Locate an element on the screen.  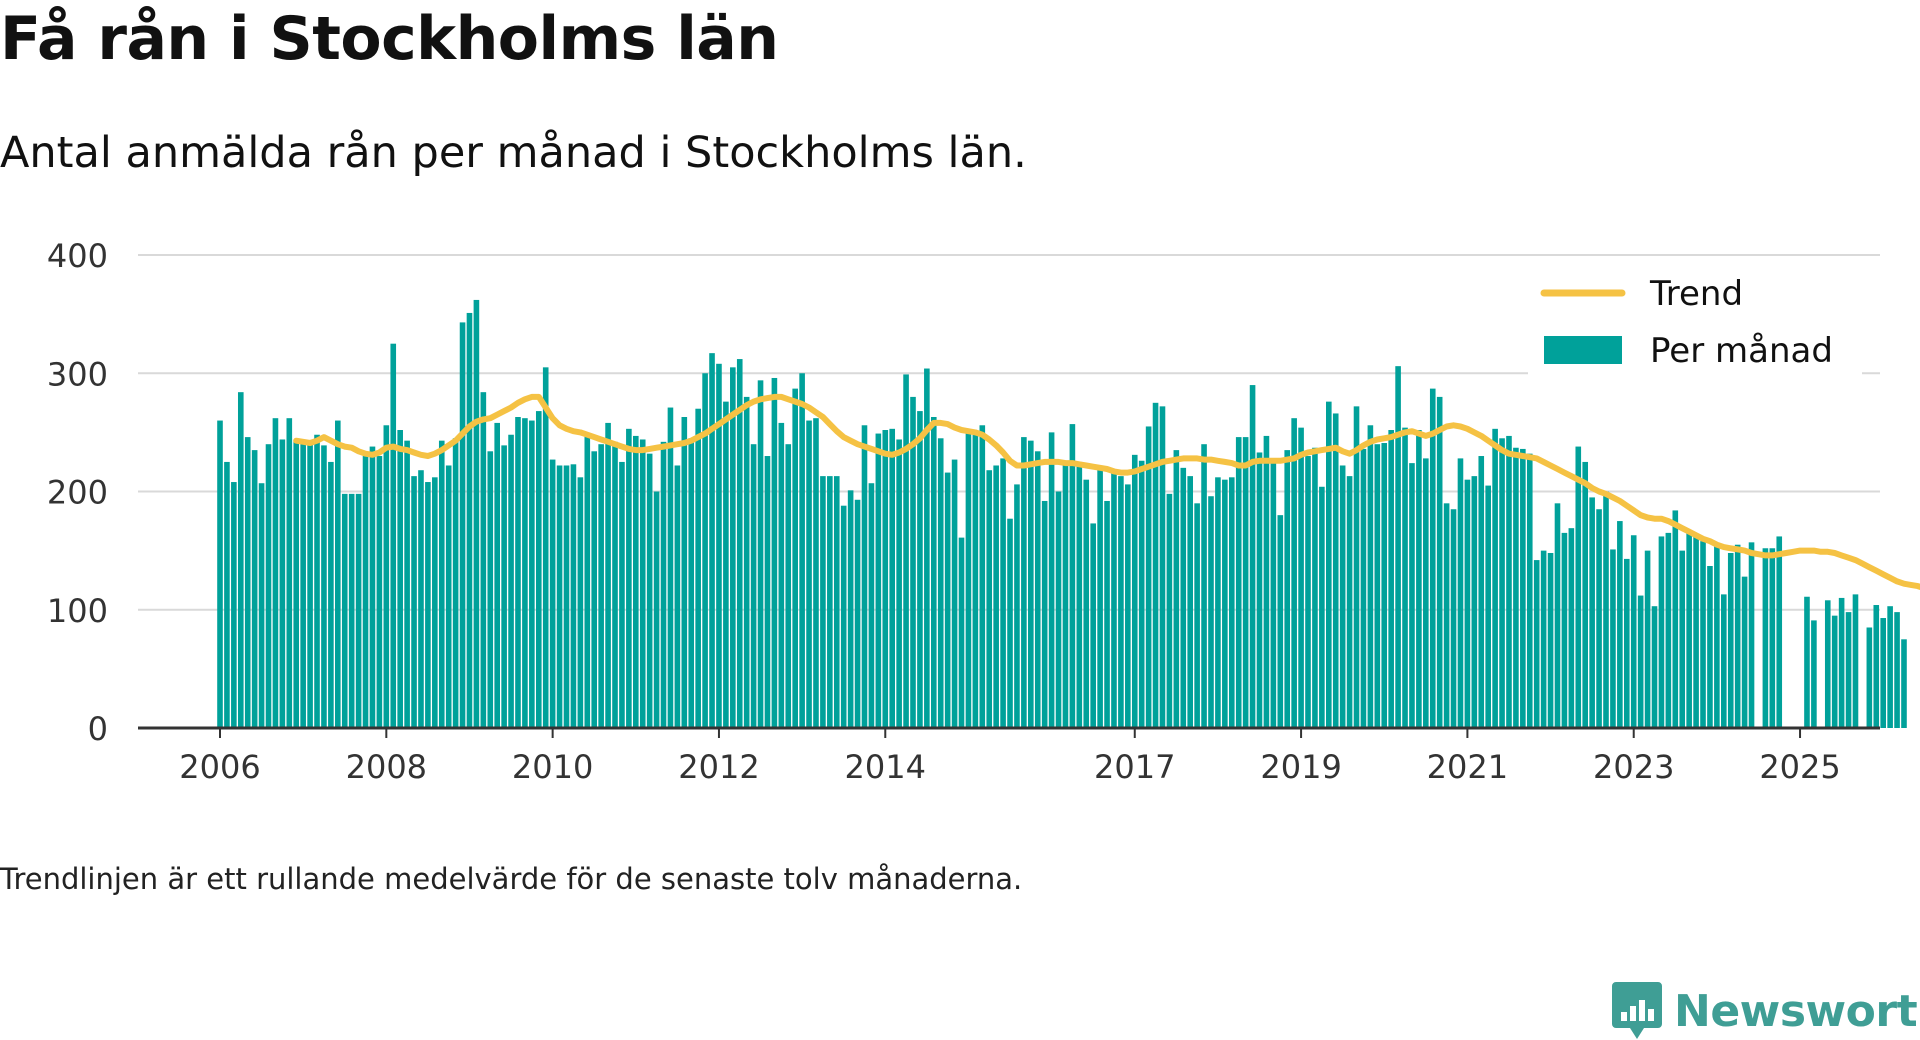
x-tick-label: 2008 is located at coordinates (386, 767).